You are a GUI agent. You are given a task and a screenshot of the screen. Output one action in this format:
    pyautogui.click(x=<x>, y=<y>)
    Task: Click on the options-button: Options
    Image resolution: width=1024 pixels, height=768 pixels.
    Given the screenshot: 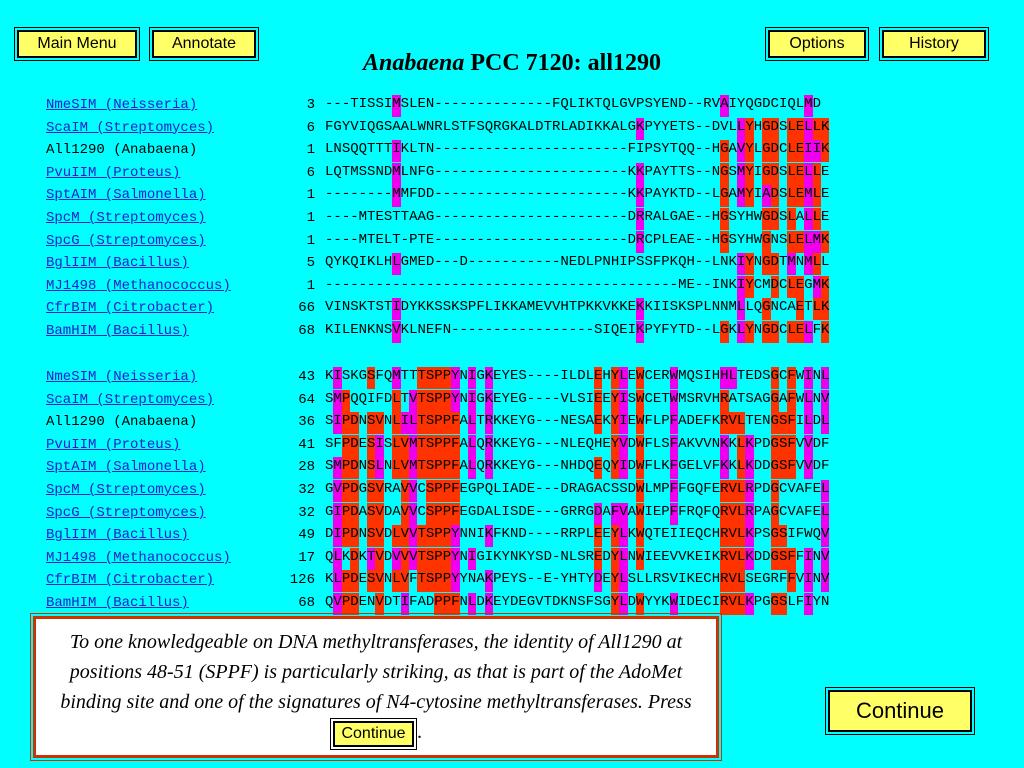 What is the action you would take?
    pyautogui.click(x=817, y=44)
    